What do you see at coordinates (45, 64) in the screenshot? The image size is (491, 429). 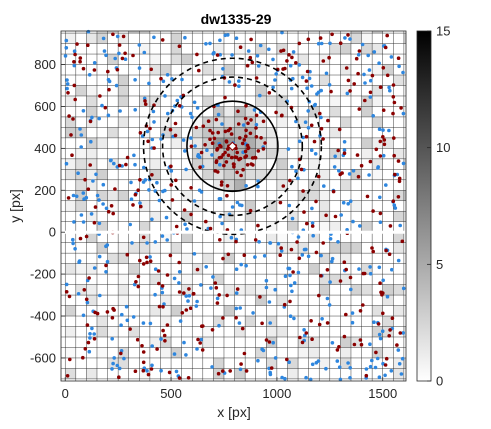 I see `y-tick-label: 800` at bounding box center [45, 64].